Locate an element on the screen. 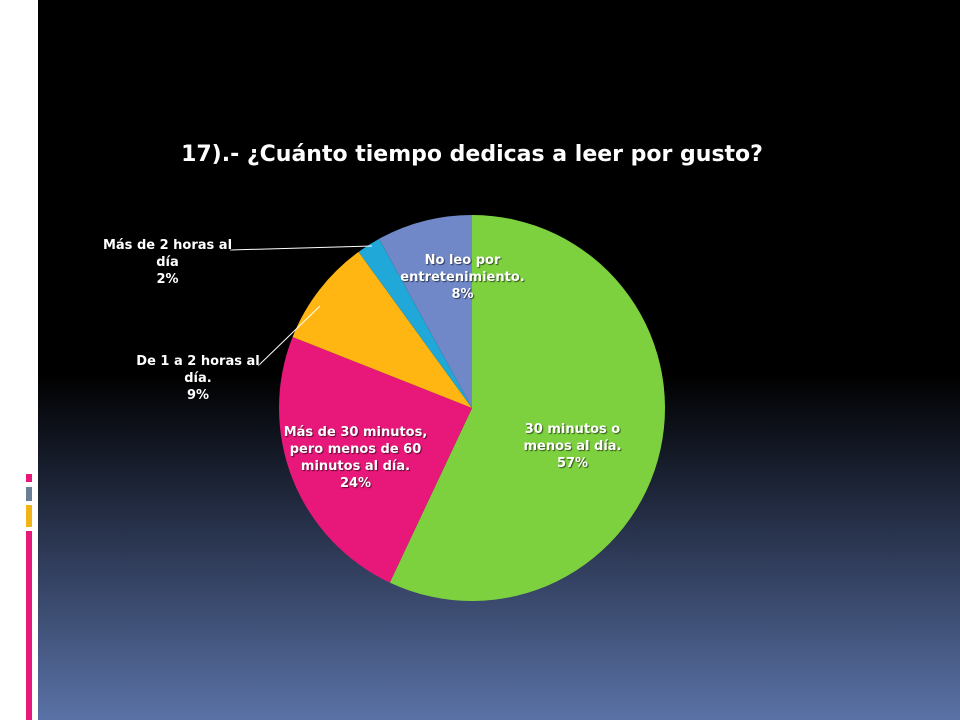  category-label: 30 minutos o menos al día. is located at coordinates (572, 438).